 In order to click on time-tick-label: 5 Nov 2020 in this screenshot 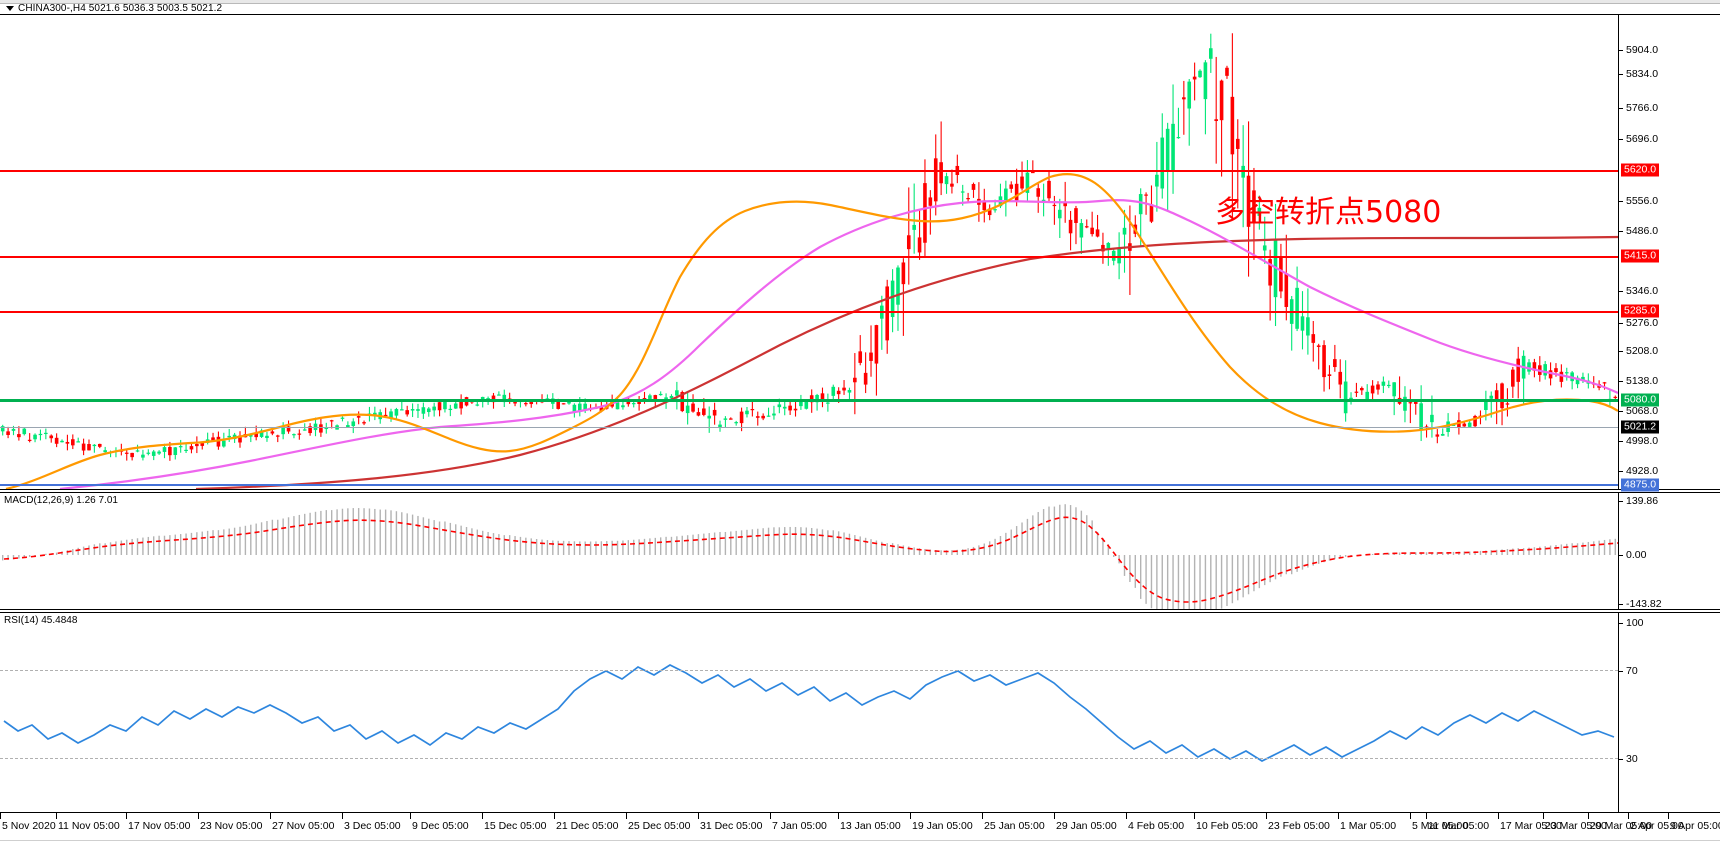, I will do `click(29, 826)`.